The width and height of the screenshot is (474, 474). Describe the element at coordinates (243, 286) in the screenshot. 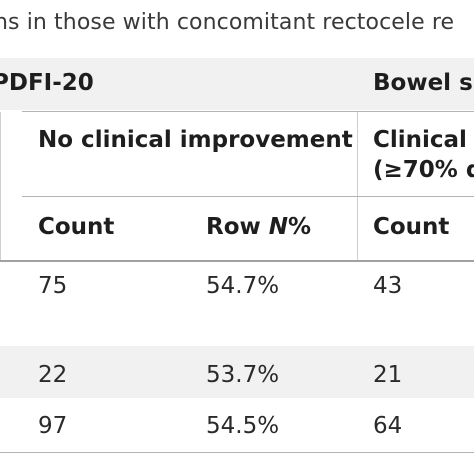

I see `table-row-1-row-pct: 54.7%` at that location.